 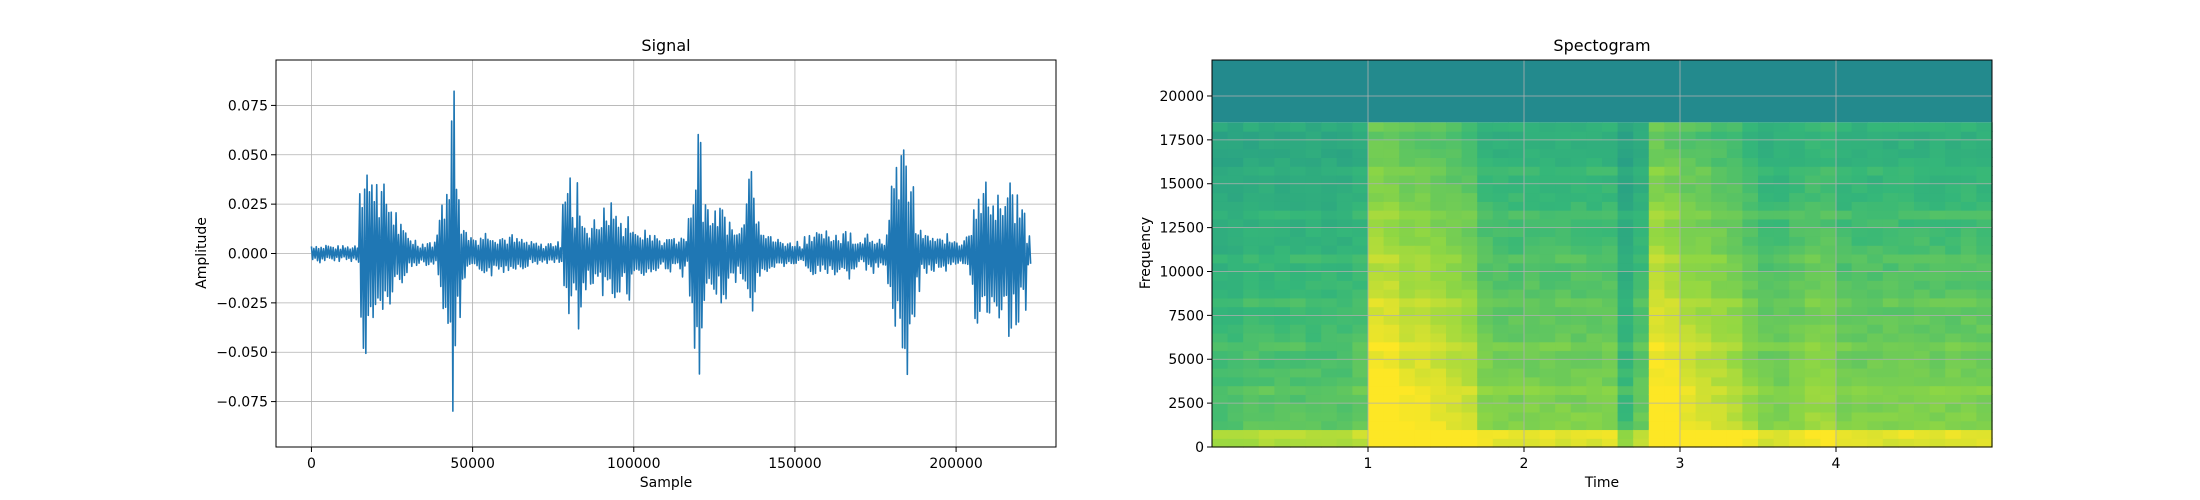 What do you see at coordinates (1186, 316) in the screenshot?
I see `spectrogram-y-tick-label: 7500` at bounding box center [1186, 316].